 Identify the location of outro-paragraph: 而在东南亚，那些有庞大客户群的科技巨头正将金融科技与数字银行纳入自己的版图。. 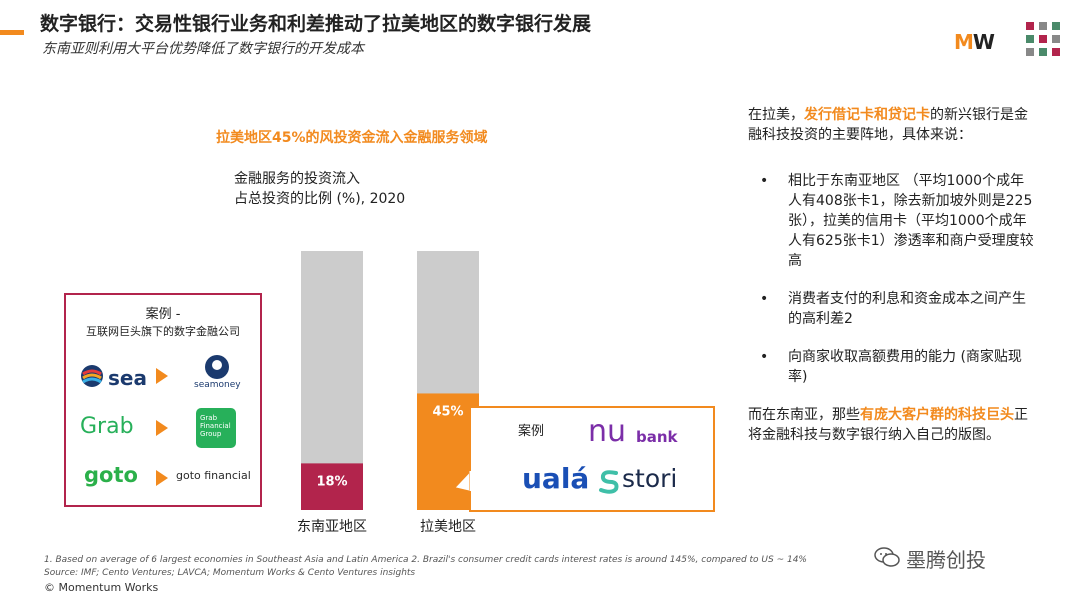
(893, 425).